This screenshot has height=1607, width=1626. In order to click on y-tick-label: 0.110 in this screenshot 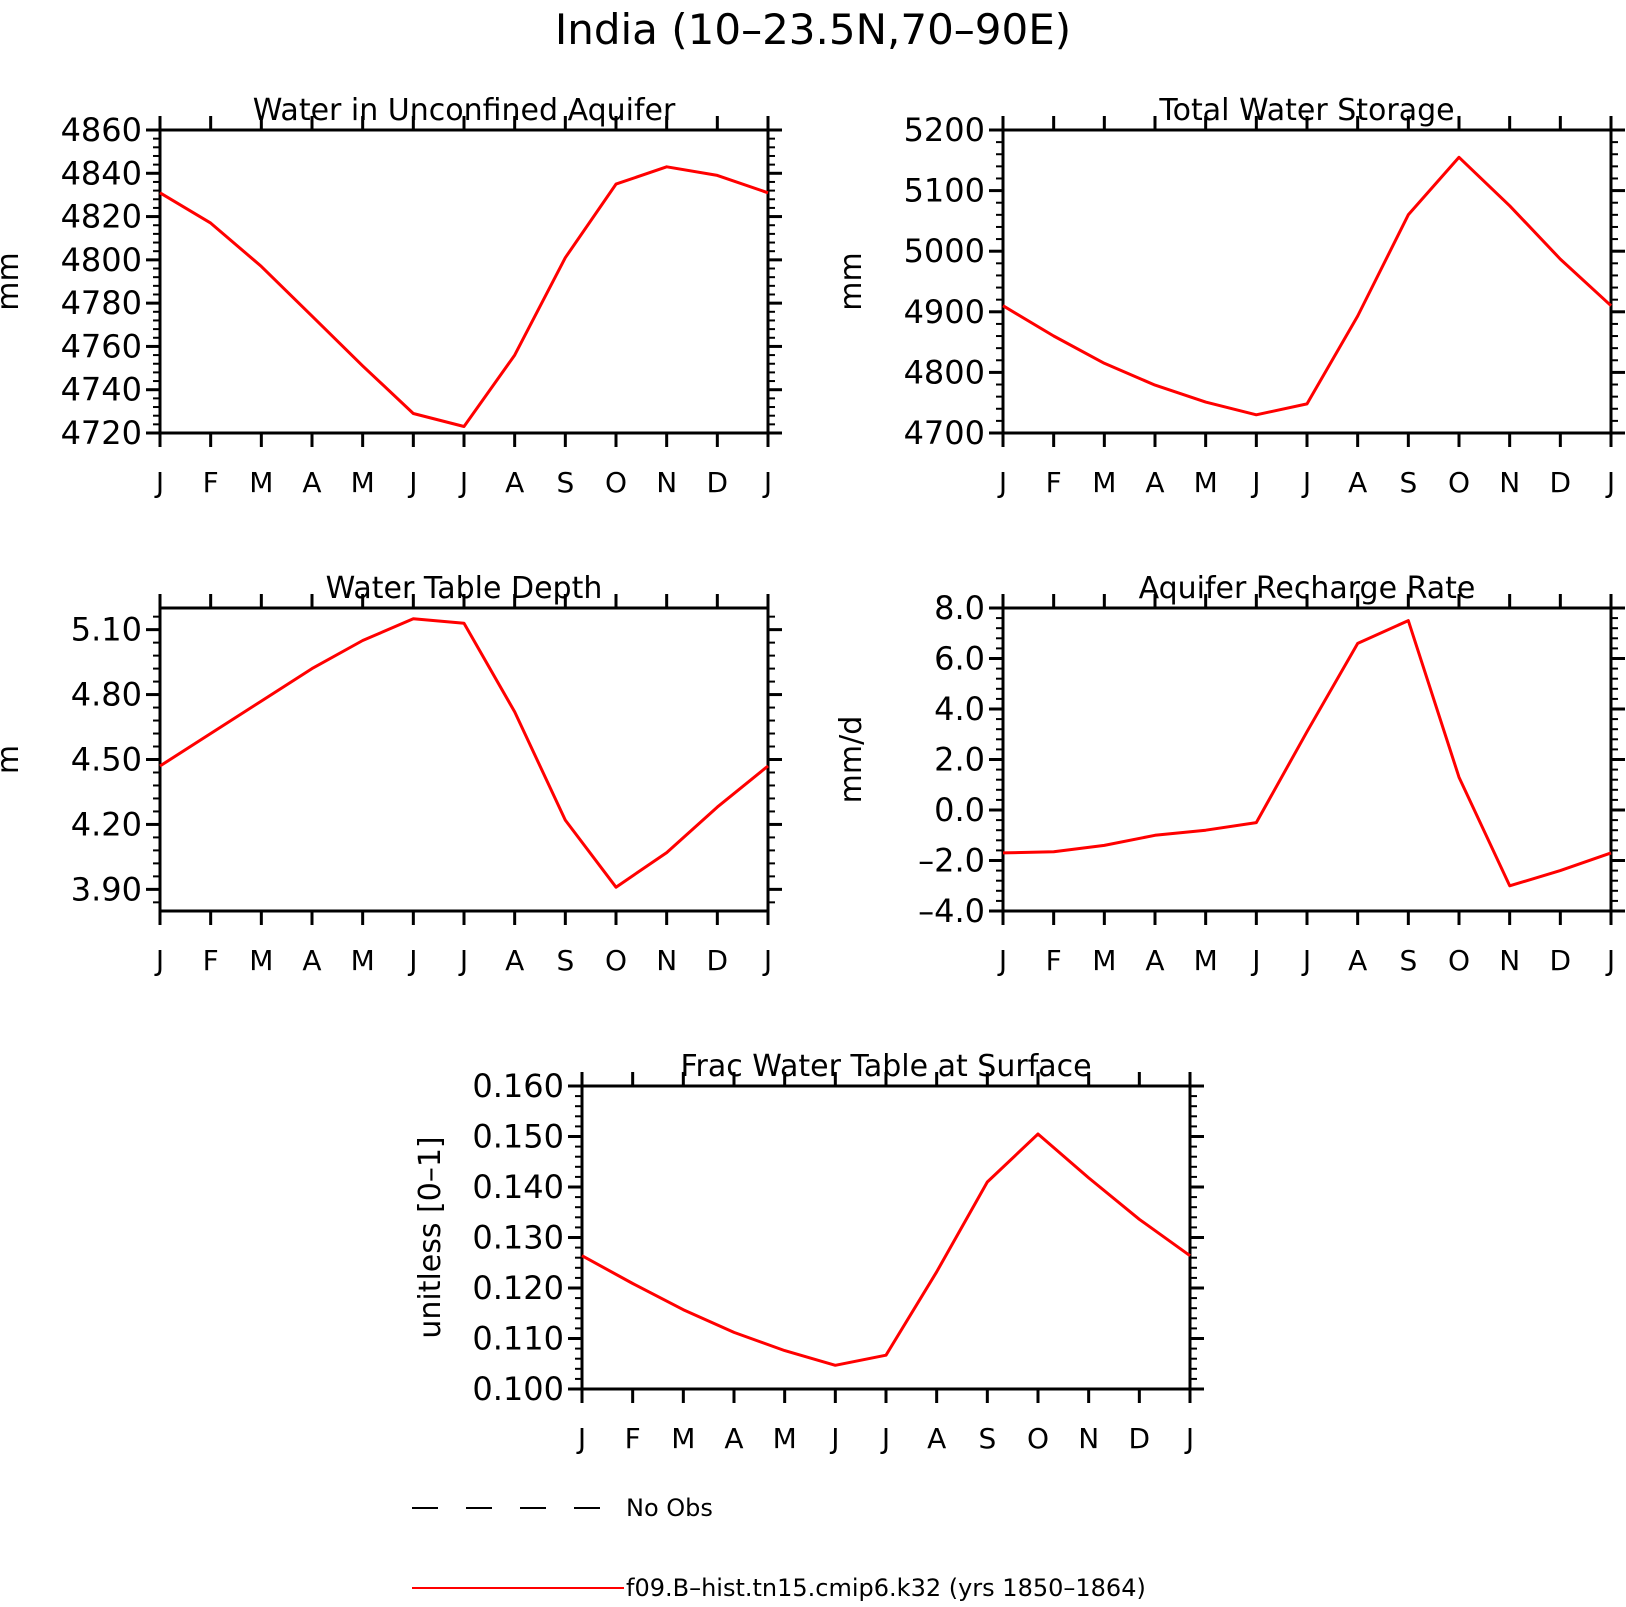, I will do `click(518, 1339)`.